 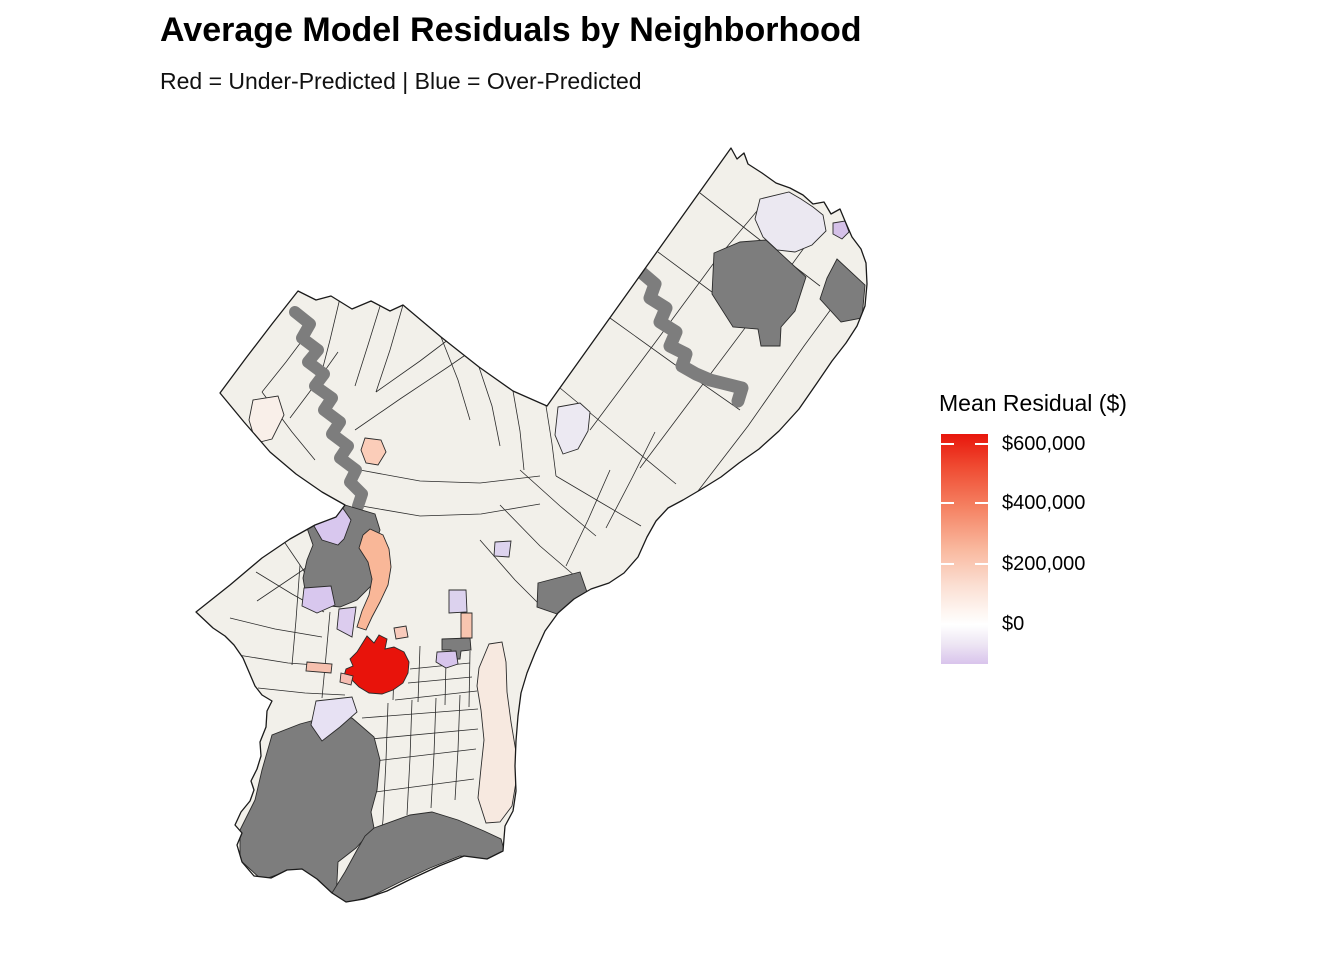 I want to click on plot-title: Average Model Residuals by Neighborhood, so click(x=511, y=30).